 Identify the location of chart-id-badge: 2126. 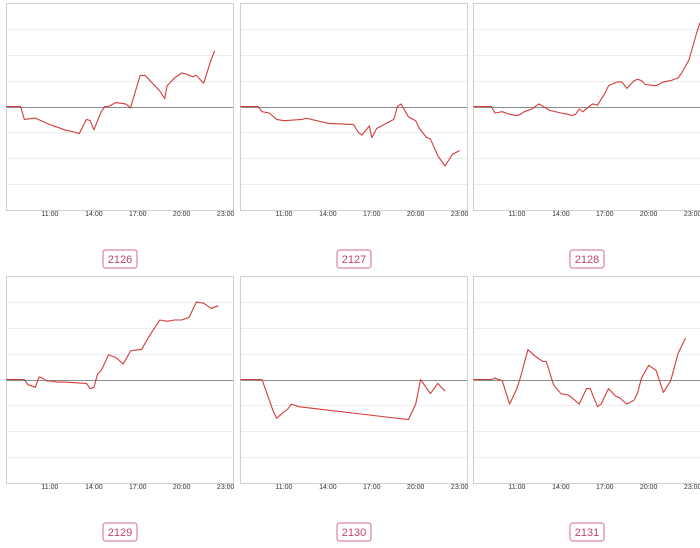
(120, 259).